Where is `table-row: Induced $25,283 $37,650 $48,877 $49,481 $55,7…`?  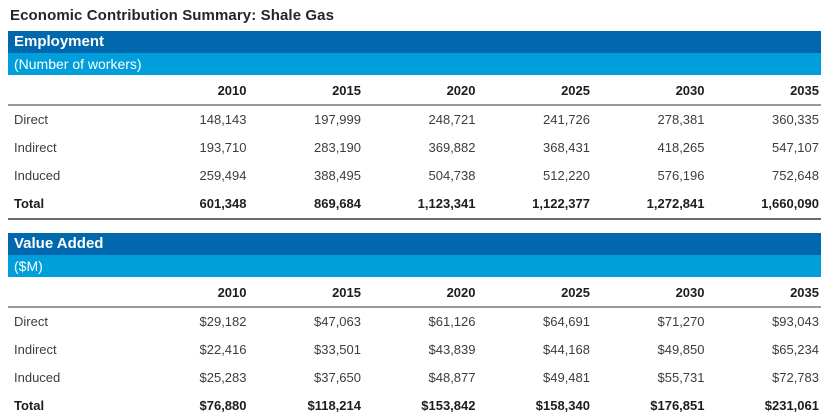
table-row: Induced $25,283 $37,650 $48,877 $49,481 $55,7… is located at coordinates (414, 378).